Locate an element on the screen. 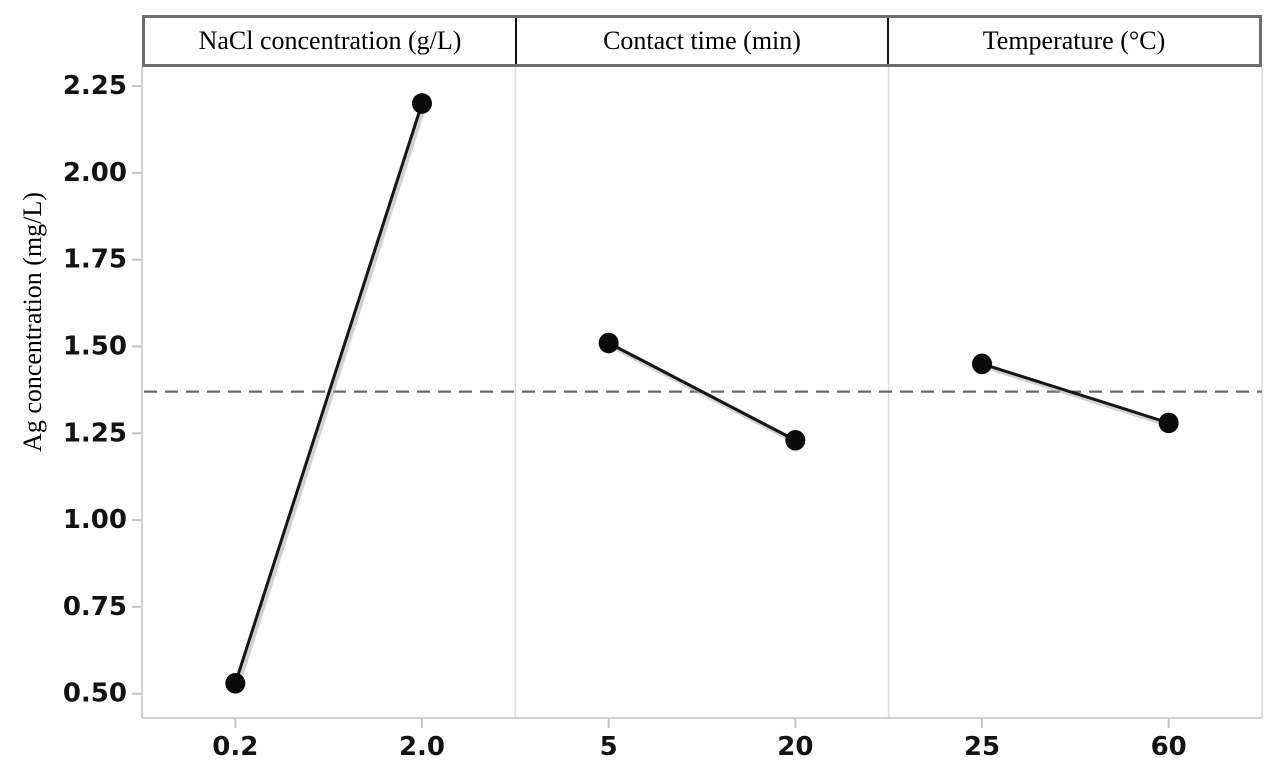 This screenshot has height=766, width=1272. x-tick-label: 25 is located at coordinates (982, 747).